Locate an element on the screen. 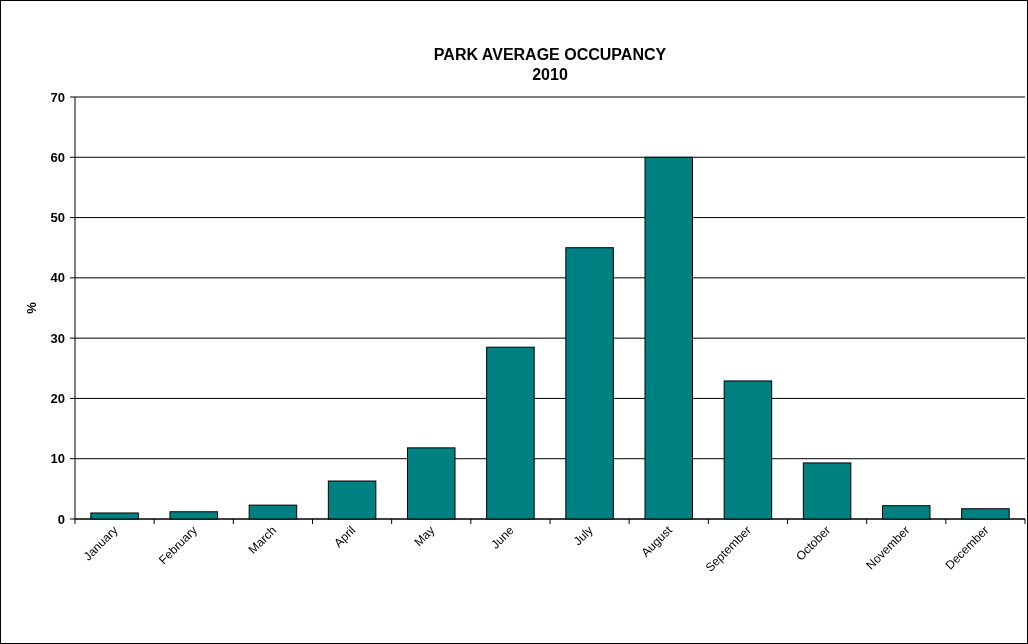 Image resolution: width=1028 pixels, height=644 pixels. y-tick-label: 20 is located at coordinates (57, 398).